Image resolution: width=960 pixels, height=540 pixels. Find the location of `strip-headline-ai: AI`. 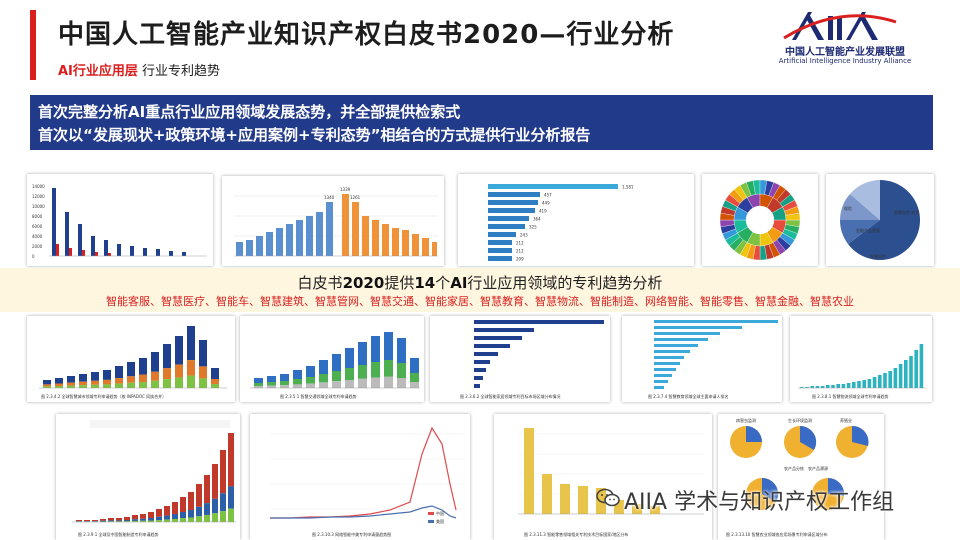

strip-headline-ai: AI is located at coordinates (459, 283).